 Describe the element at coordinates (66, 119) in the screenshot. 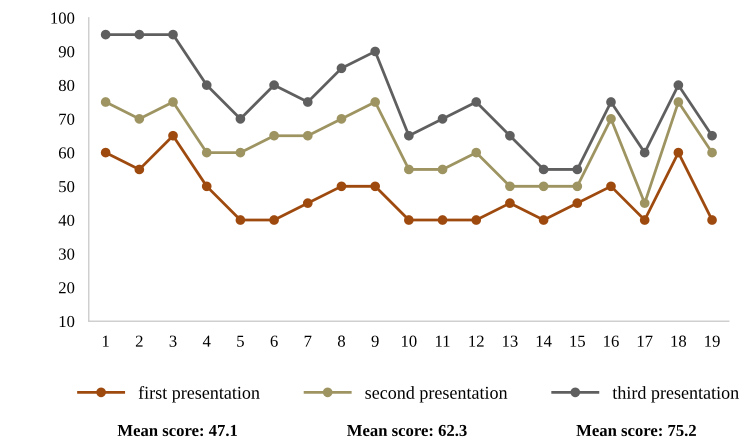

I see `y-tick-label: 70` at that location.